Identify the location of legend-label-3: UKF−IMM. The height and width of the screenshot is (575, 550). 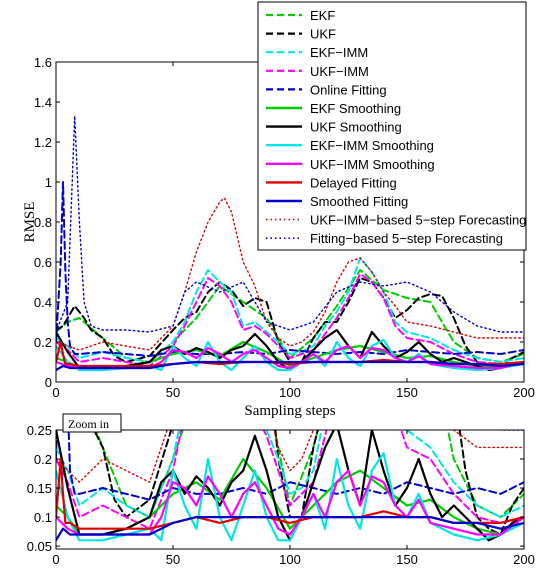
(339, 71).